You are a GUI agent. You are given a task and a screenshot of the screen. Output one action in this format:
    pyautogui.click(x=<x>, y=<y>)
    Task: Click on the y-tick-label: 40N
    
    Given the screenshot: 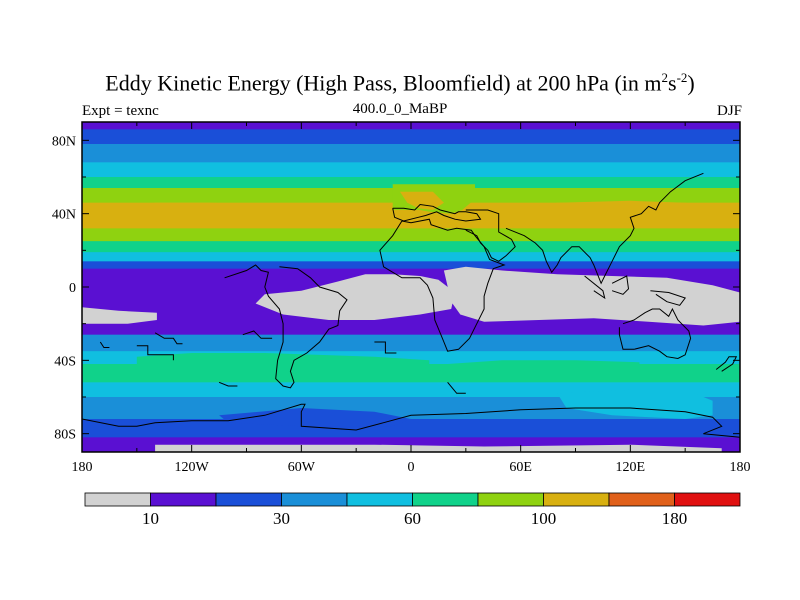 What is the action you would take?
    pyautogui.click(x=64, y=215)
    